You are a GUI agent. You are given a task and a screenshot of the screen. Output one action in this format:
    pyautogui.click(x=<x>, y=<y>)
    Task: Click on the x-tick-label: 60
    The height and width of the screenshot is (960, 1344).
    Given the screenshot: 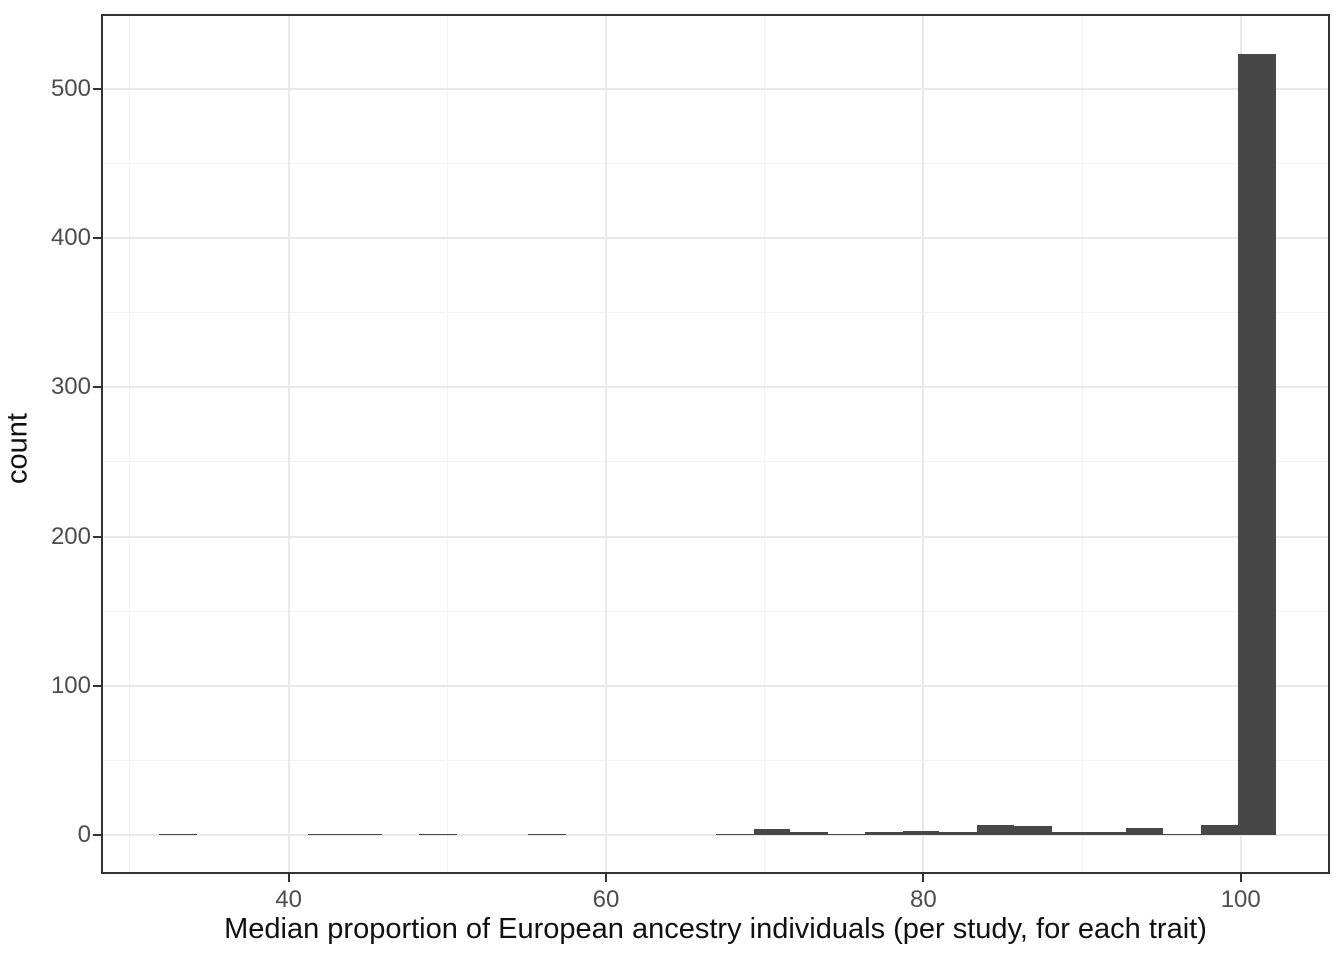 What is the action you would take?
    pyautogui.click(x=606, y=899)
    